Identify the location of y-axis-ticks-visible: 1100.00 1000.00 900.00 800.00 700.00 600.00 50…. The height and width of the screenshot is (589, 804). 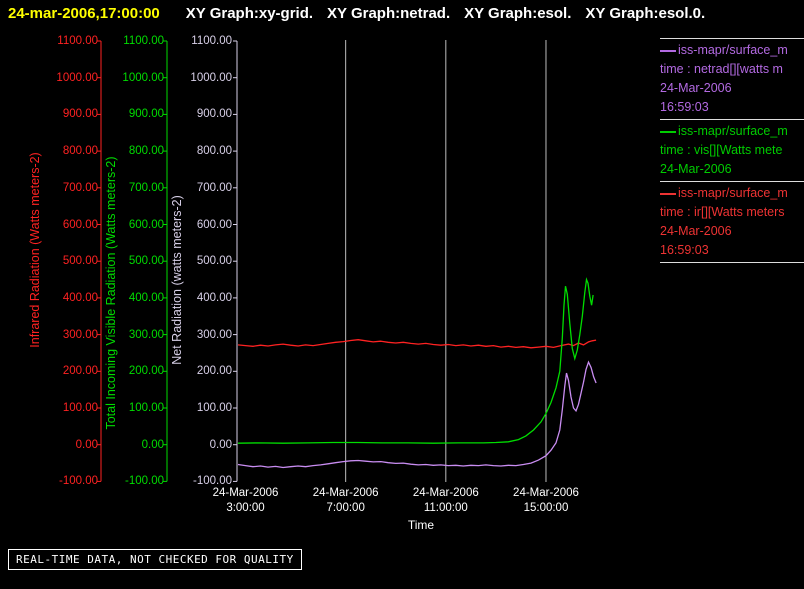
(140, 294).